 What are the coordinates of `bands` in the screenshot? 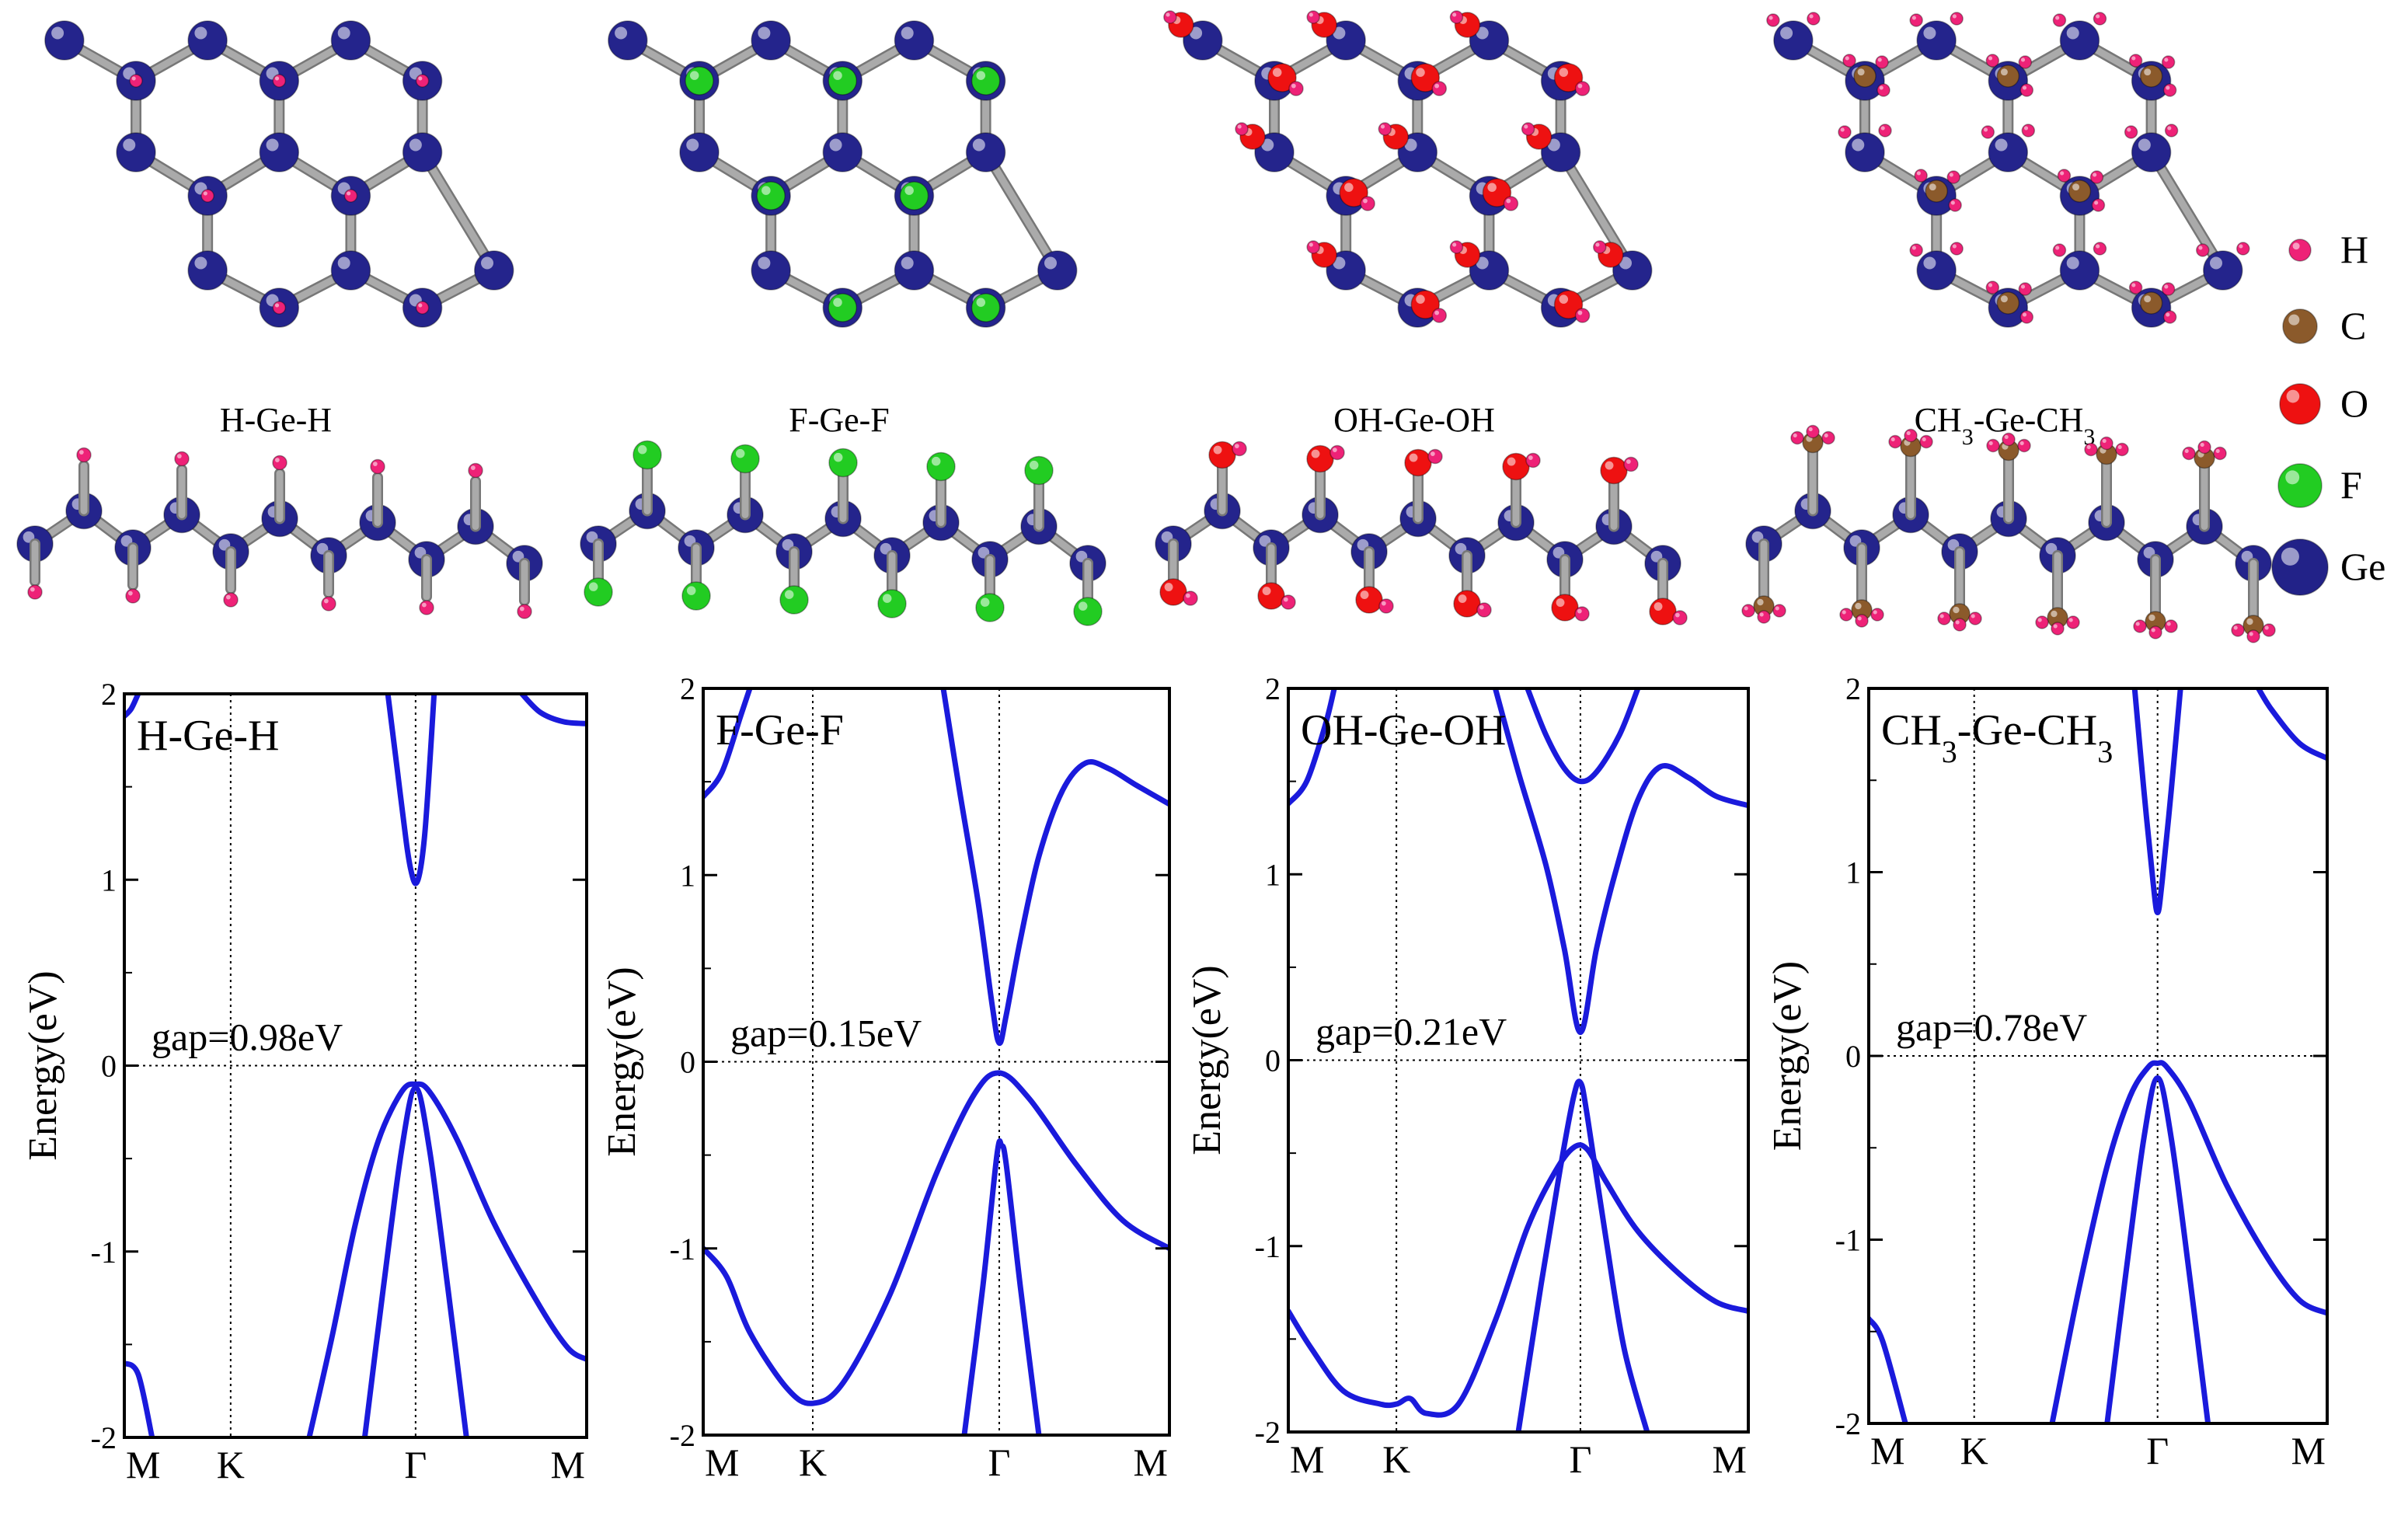 It's located at (2098, 1055).